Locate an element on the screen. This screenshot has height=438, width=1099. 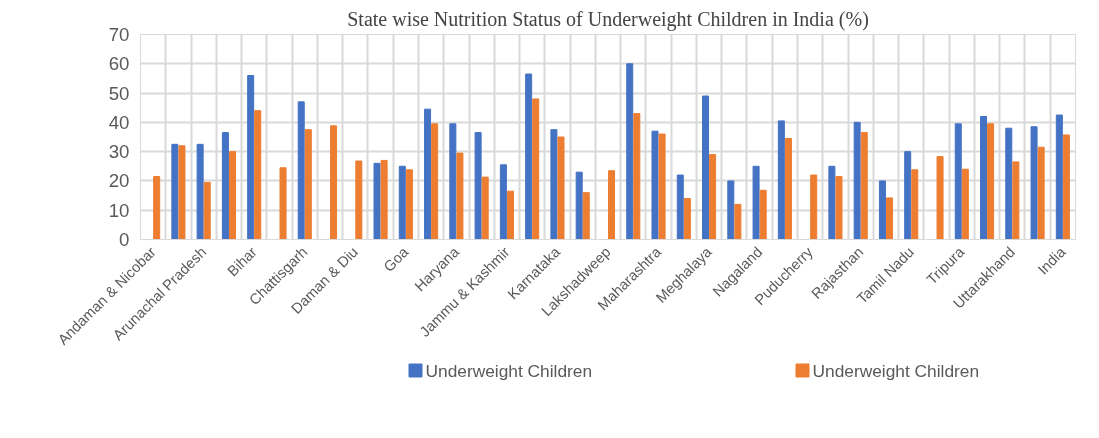
y-tick-label: 70 is located at coordinates (119, 34).